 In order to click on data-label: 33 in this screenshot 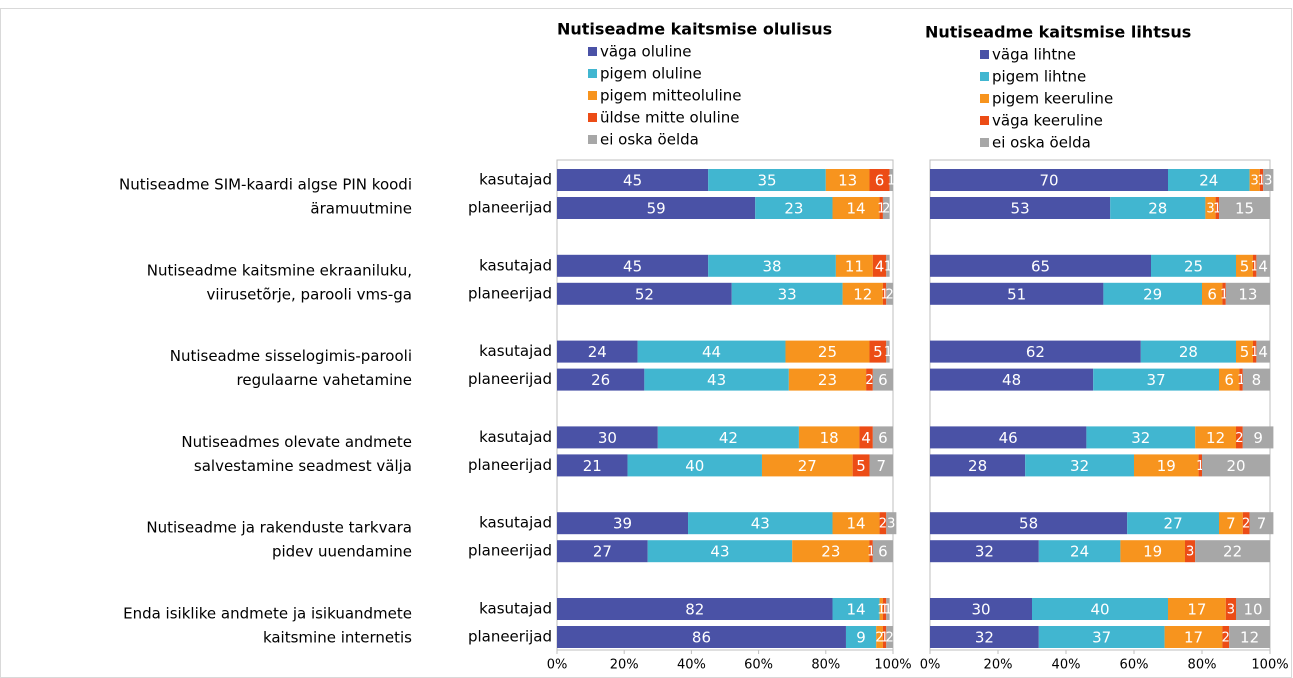, I will do `click(787, 294)`.